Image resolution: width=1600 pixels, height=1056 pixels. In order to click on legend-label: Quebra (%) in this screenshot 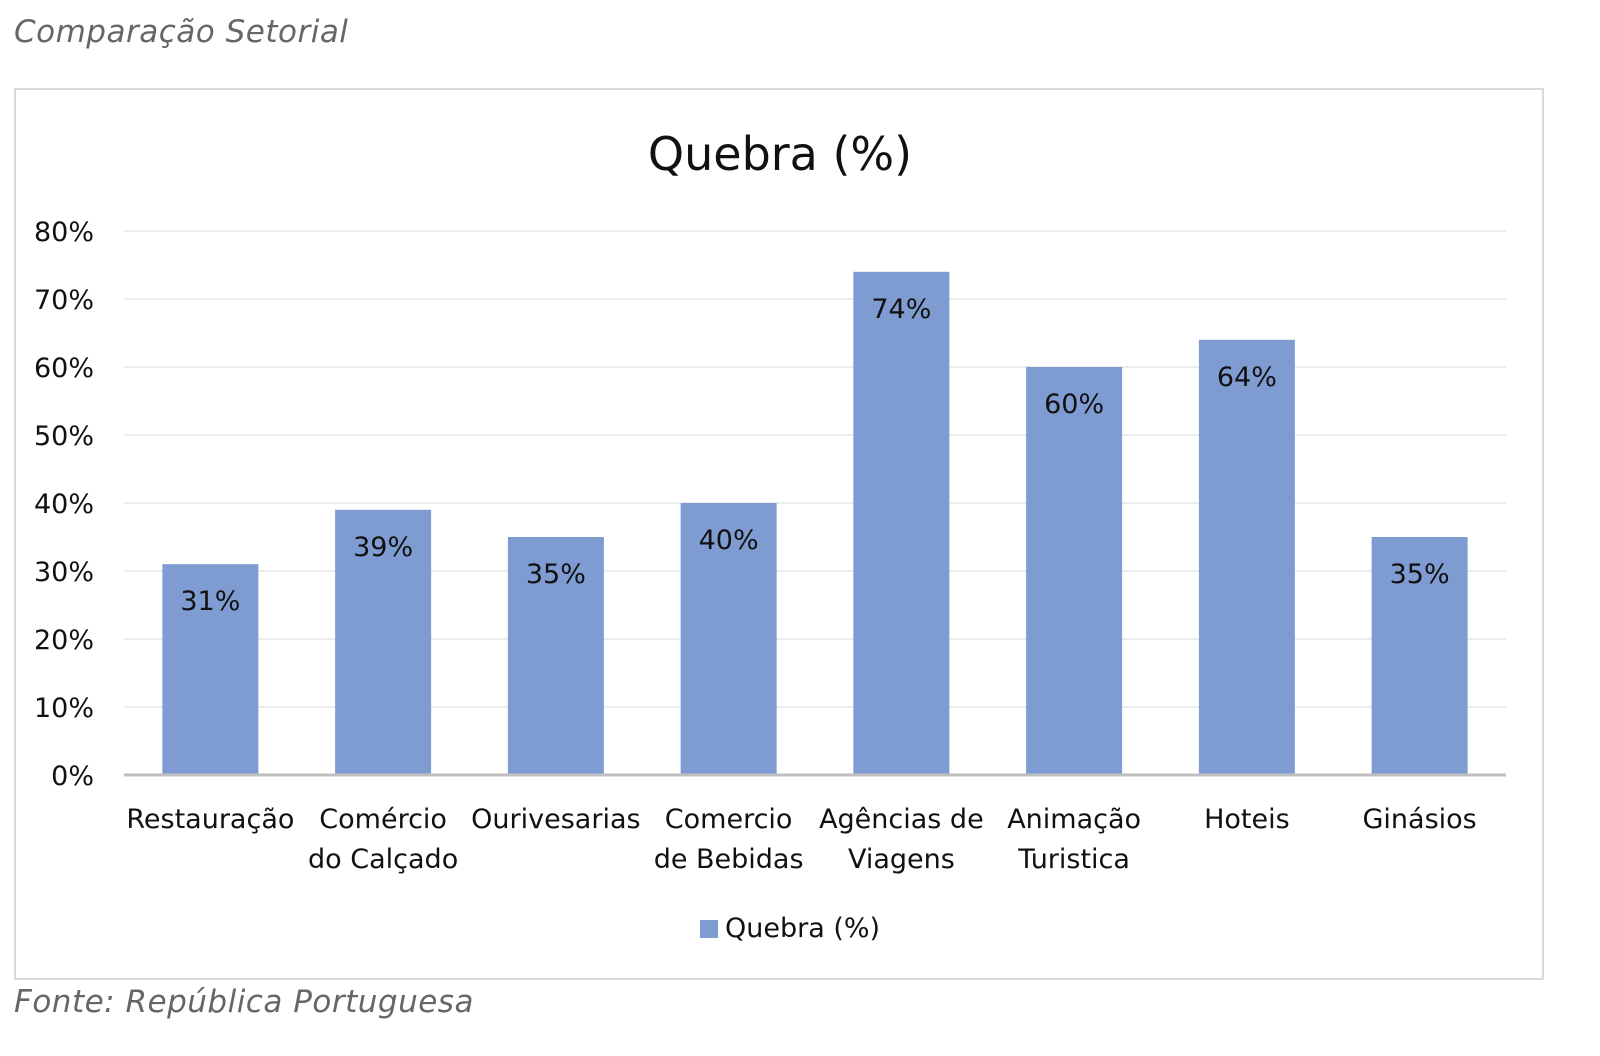, I will do `click(802, 928)`.